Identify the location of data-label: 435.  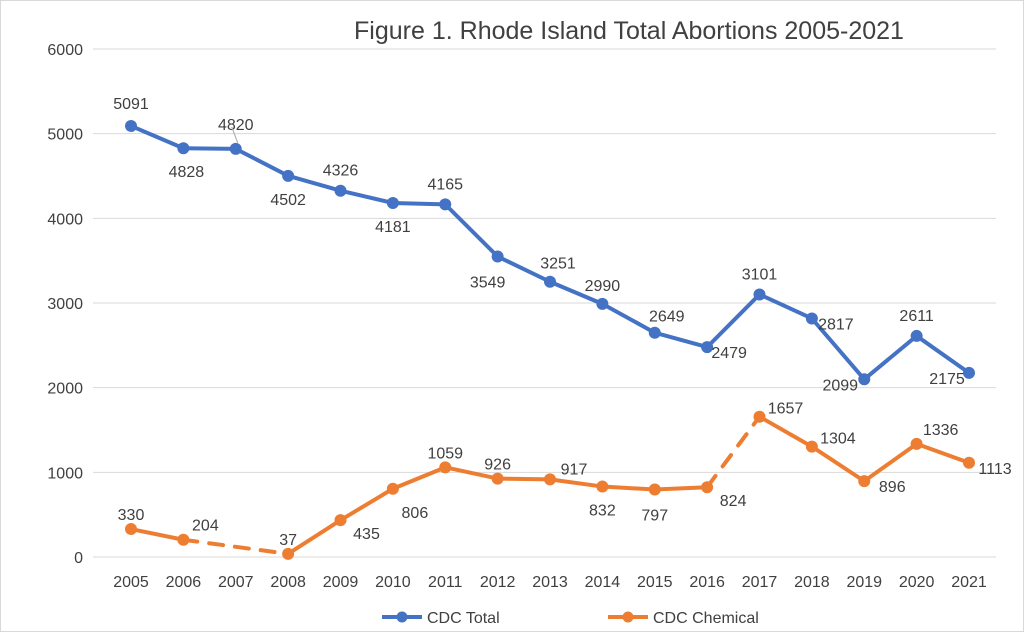
(366, 534).